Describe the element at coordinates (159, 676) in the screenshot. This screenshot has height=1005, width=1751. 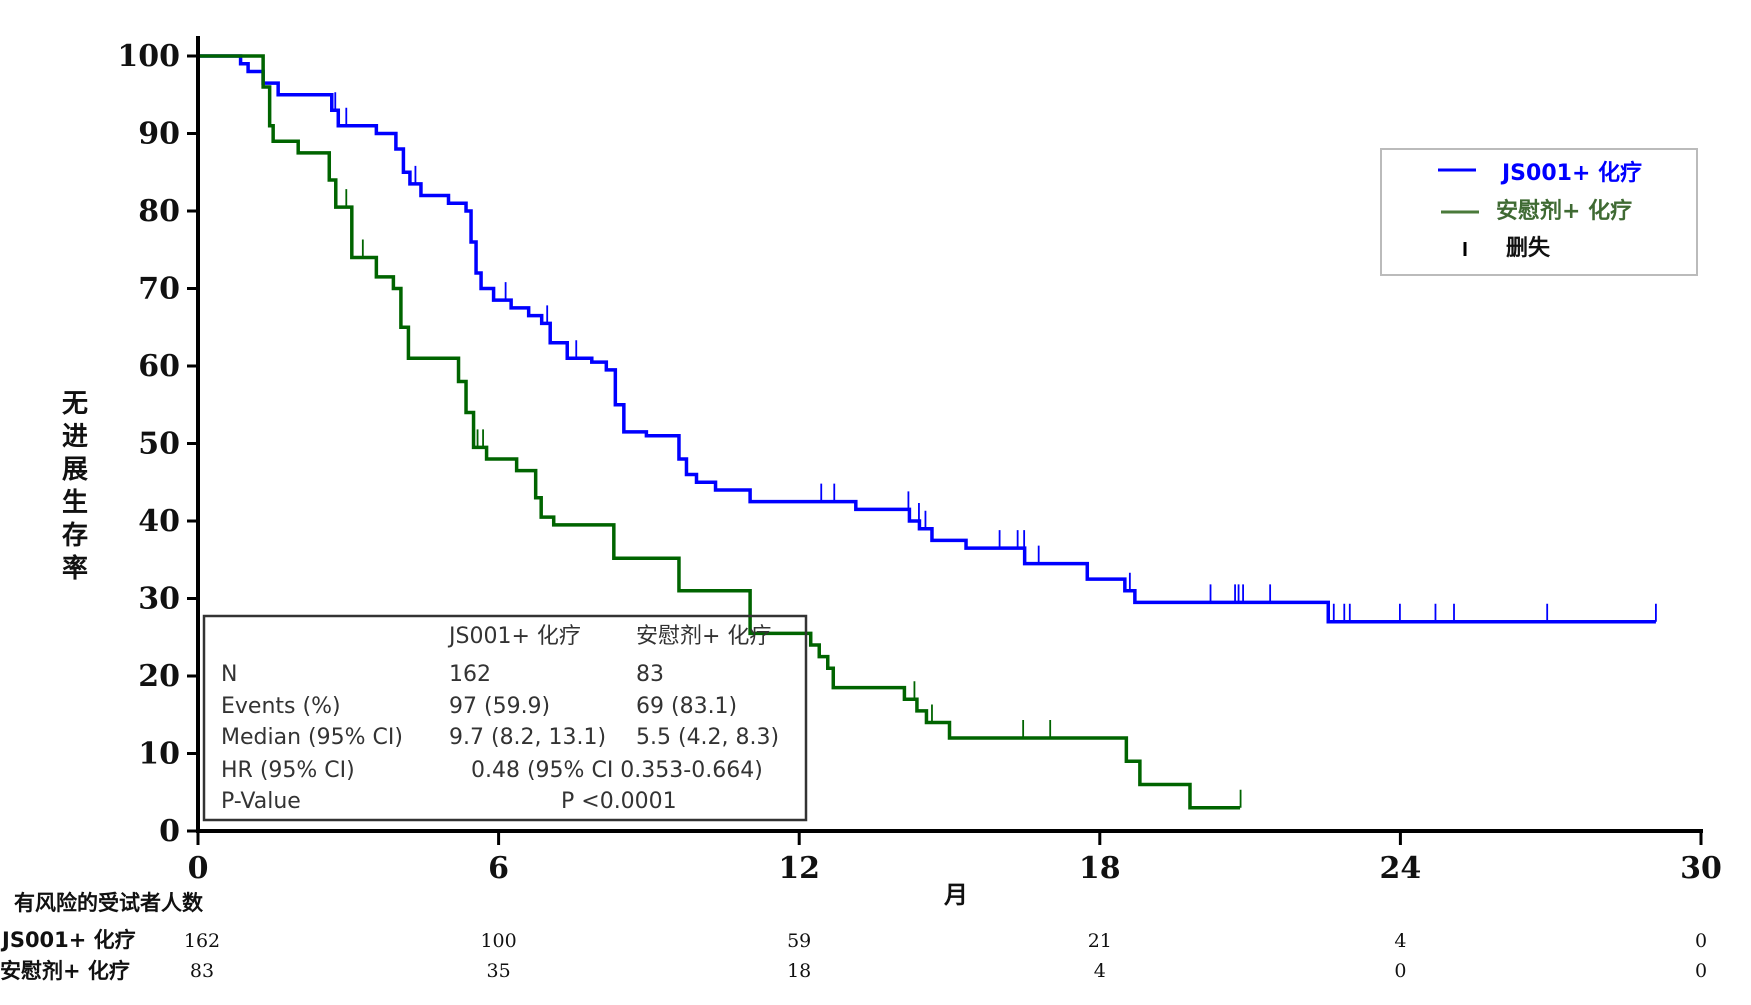
I see `y-tick-label: 20` at that location.